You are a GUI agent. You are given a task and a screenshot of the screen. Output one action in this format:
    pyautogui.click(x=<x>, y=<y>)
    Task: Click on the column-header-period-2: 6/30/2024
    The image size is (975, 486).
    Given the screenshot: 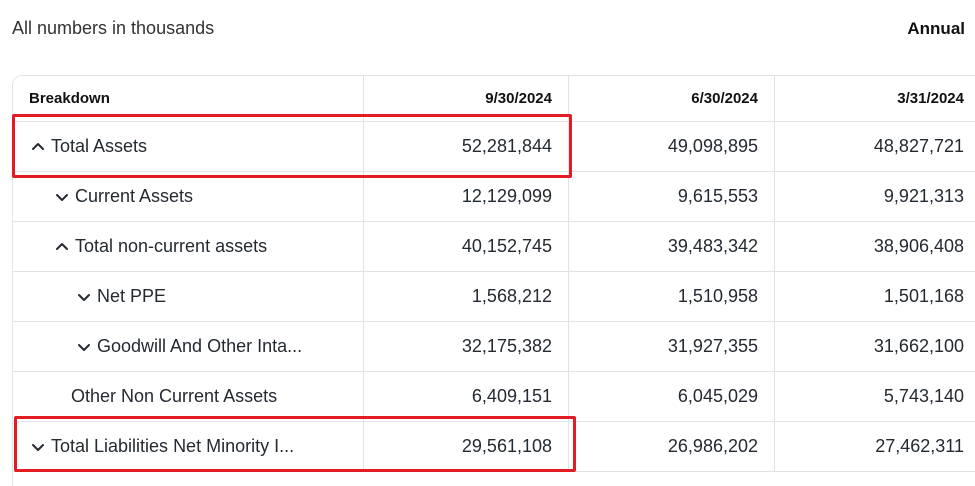 What is the action you would take?
    pyautogui.click(x=672, y=98)
    